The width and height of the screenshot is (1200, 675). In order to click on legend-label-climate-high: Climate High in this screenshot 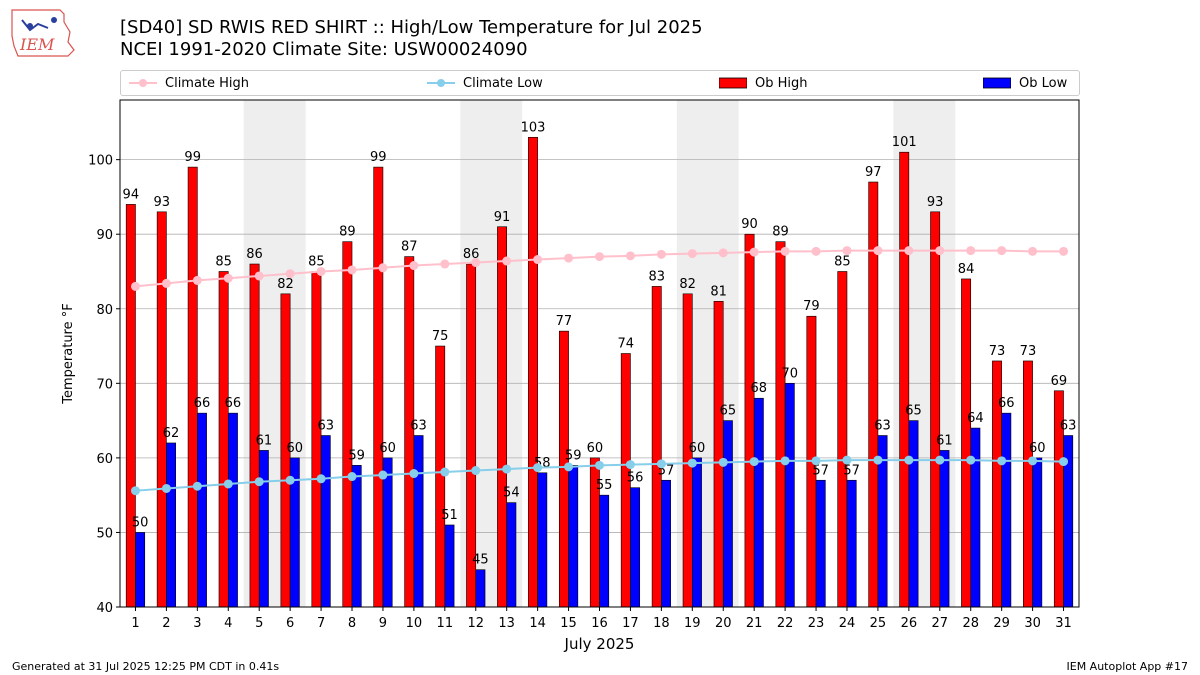, I will do `click(207, 83)`.